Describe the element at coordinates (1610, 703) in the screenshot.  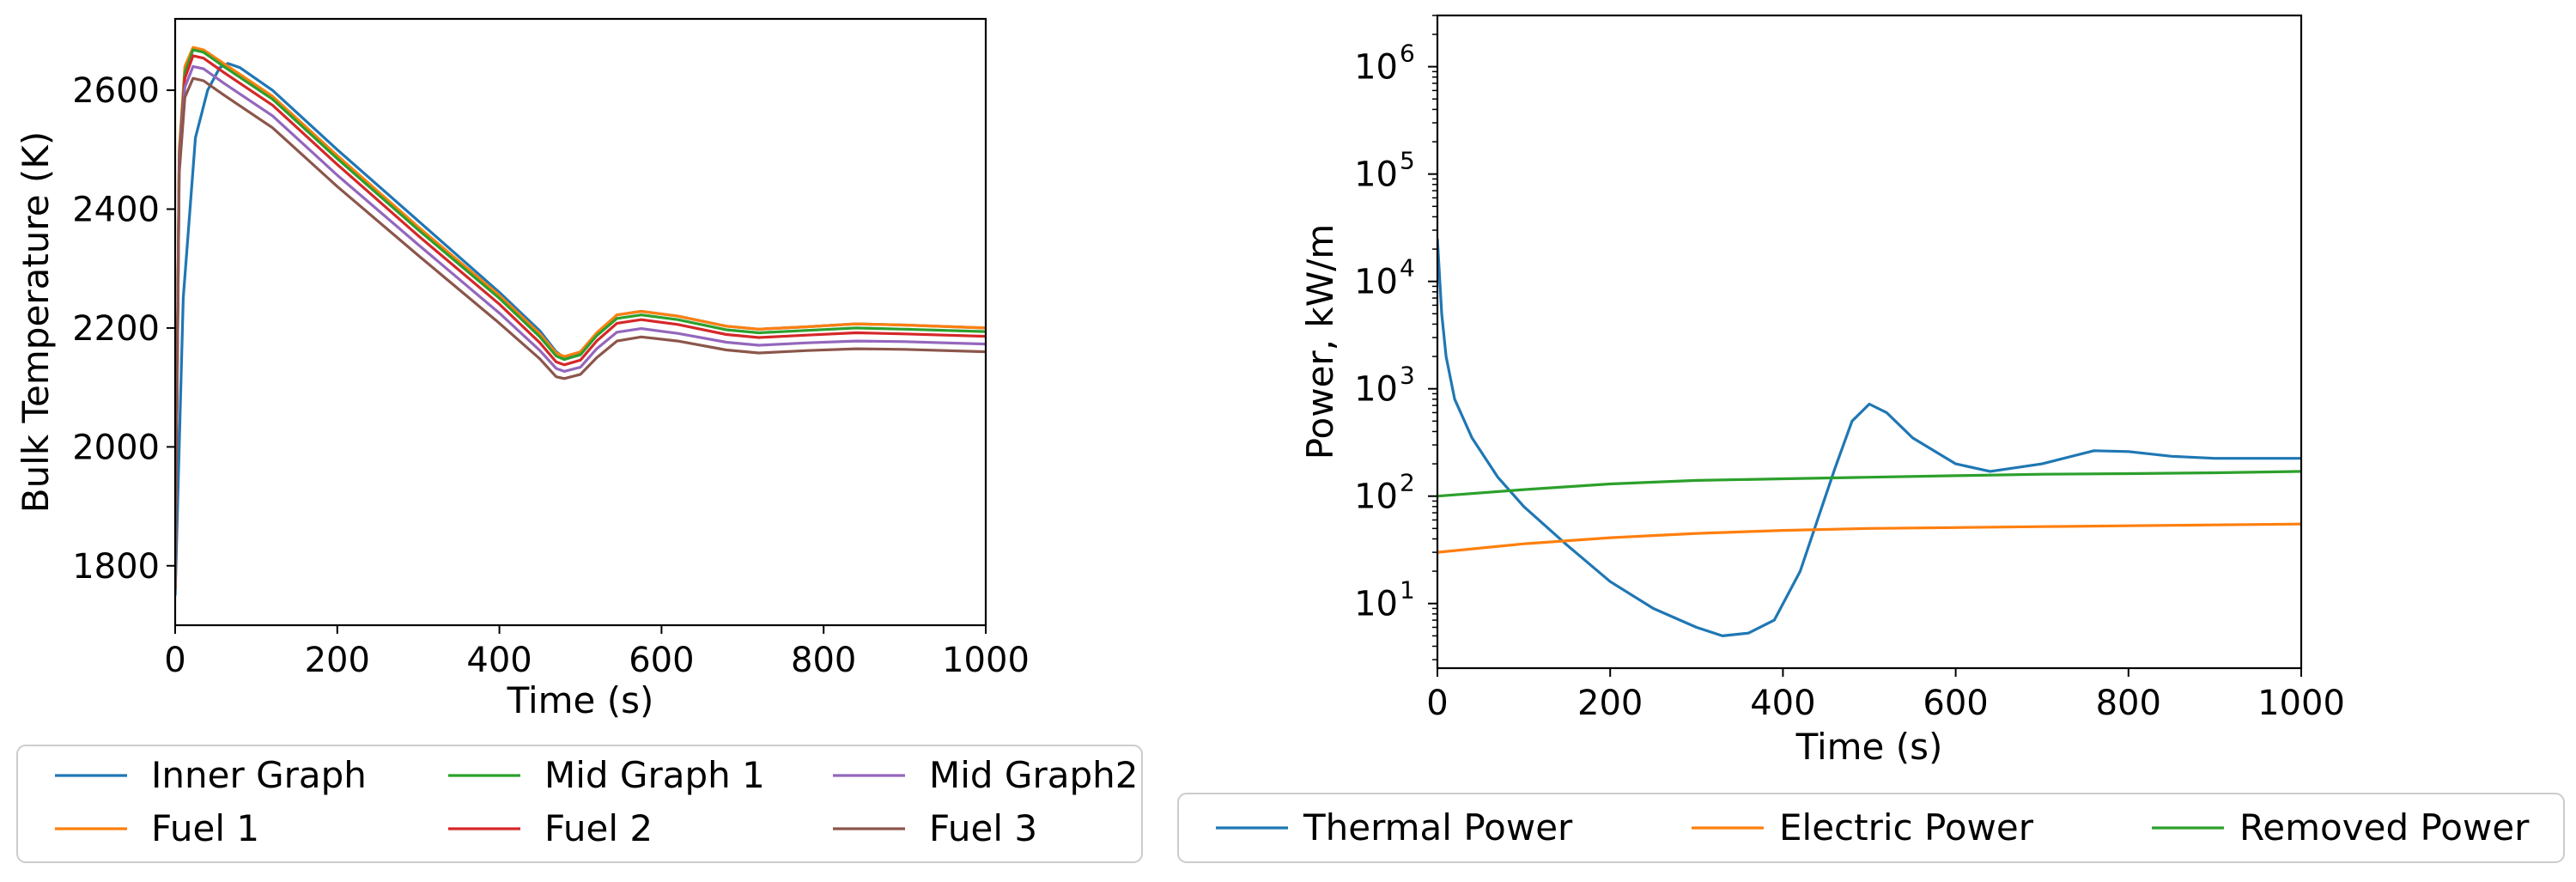
I see `right-x-tick-label-1: 200` at that location.